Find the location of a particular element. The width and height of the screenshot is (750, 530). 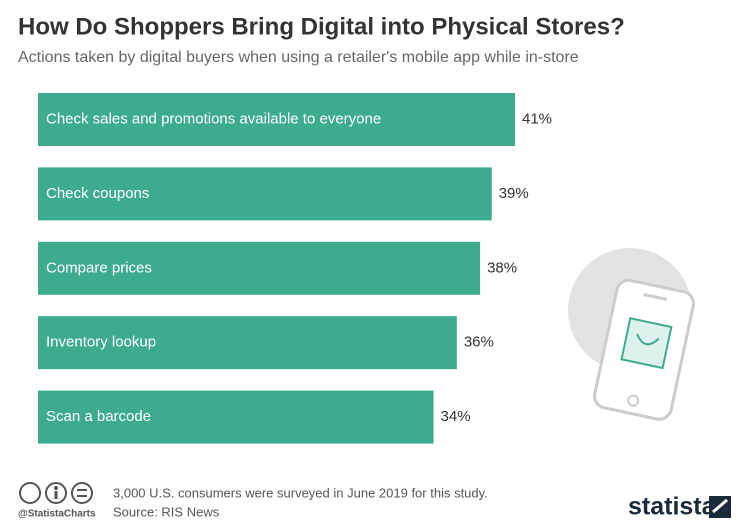

bar-label: Inventory lookup is located at coordinates (101, 342).